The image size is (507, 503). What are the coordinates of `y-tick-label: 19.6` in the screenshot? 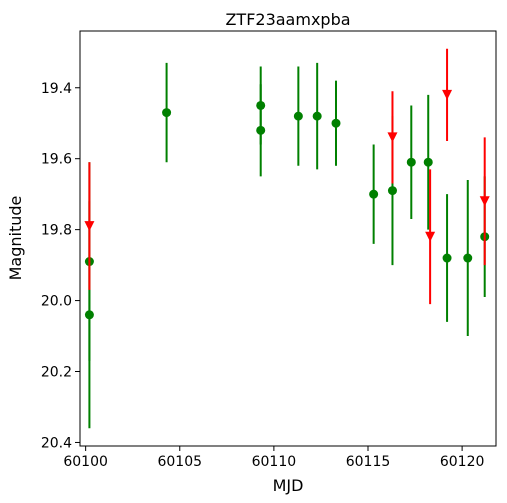 It's located at (56, 160).